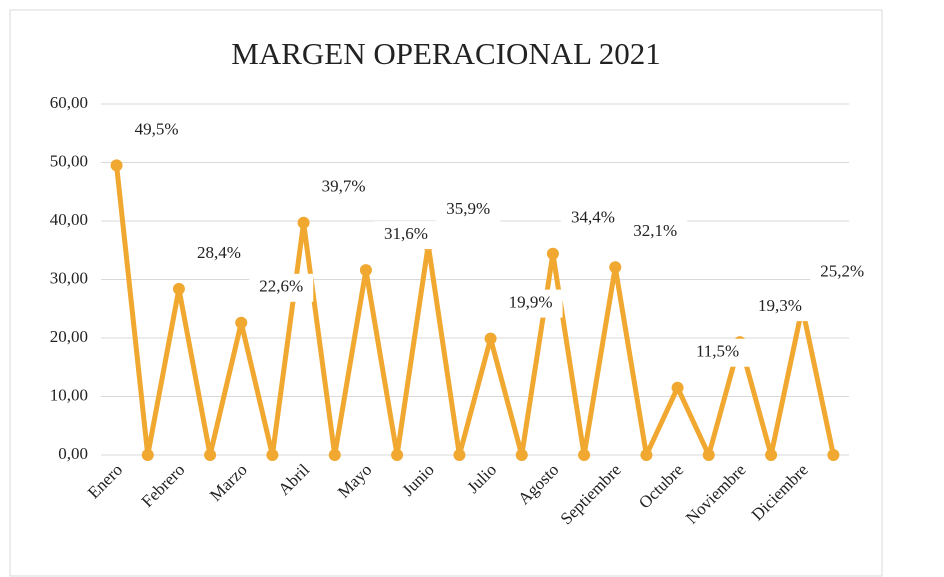 This screenshot has height=577, width=944. I want to click on data-label: 19,9%, so click(530, 303).